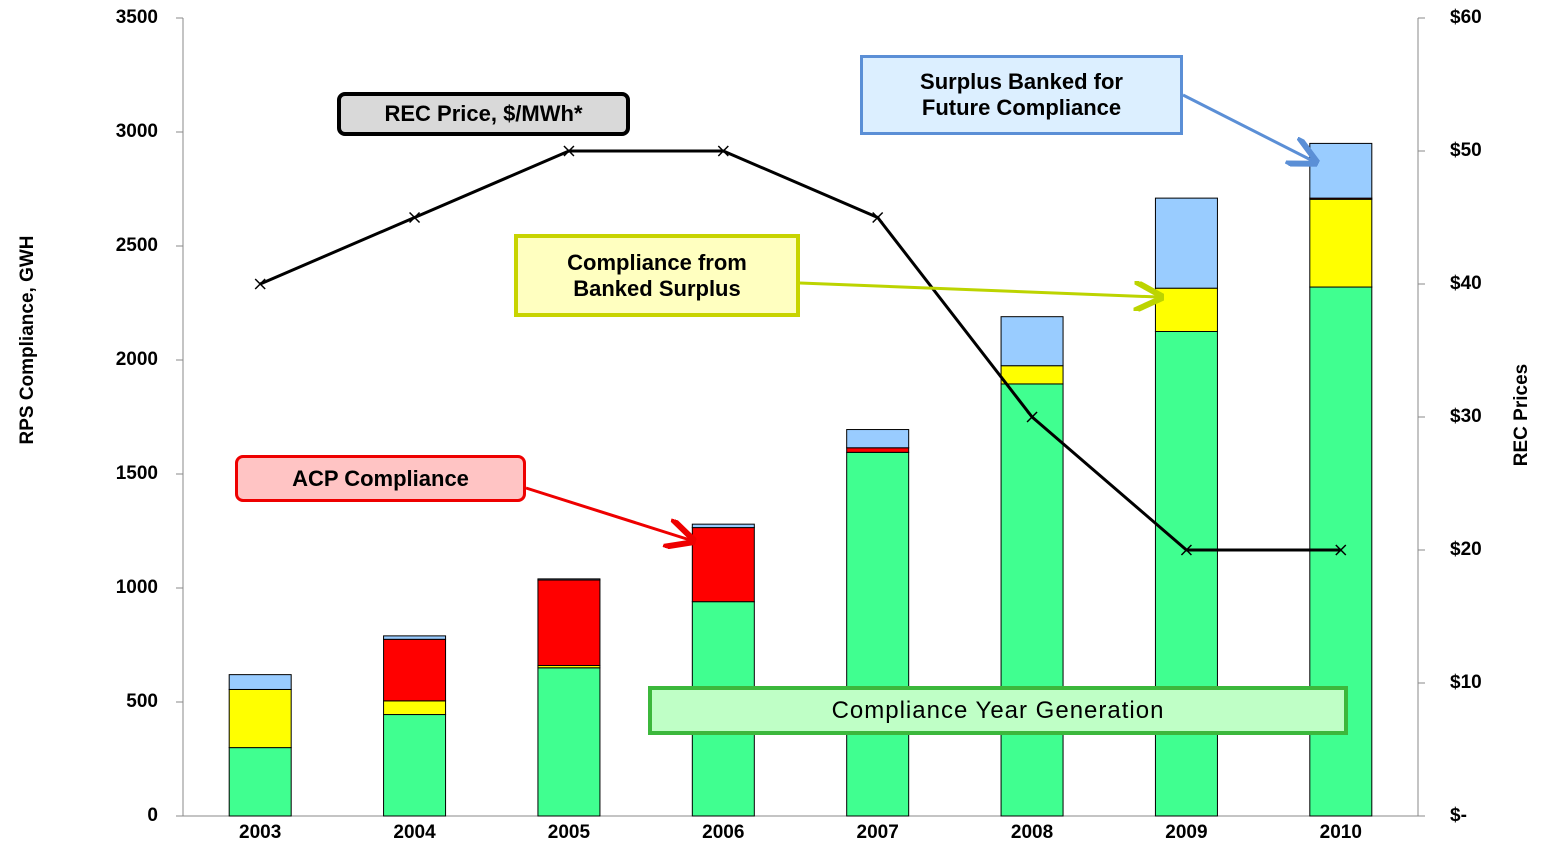 Image resolution: width=1547 pixels, height=843 pixels. What do you see at coordinates (1466, 17) in the screenshot?
I see `y2-tick-label: $60` at bounding box center [1466, 17].